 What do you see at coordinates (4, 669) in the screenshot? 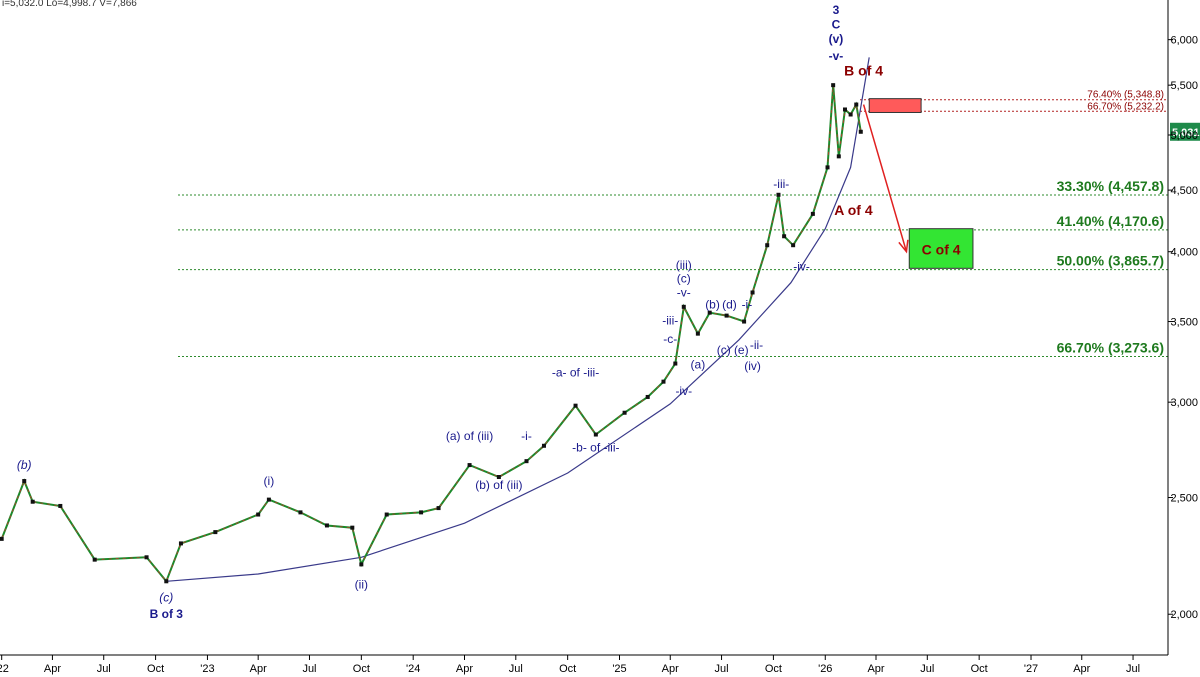
I see `x-tick-label: '22` at bounding box center [4, 669].